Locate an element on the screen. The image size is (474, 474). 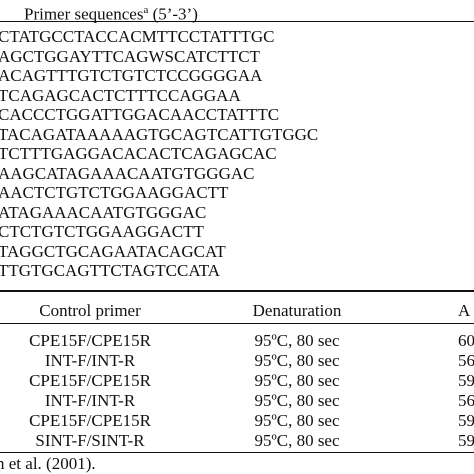
primer-header: Primer sequencesa (5’-3’) is located at coordinates (111, 12).